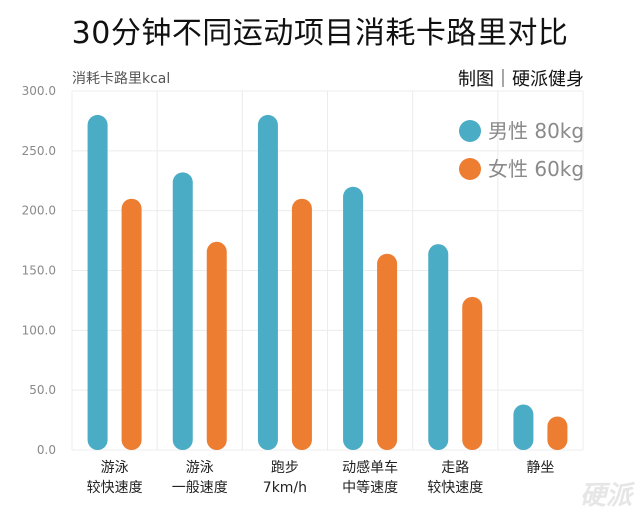 This screenshot has height=516, width=640. What do you see at coordinates (370, 487) in the screenshot?
I see `x-category-label: 中等速度` at bounding box center [370, 487].